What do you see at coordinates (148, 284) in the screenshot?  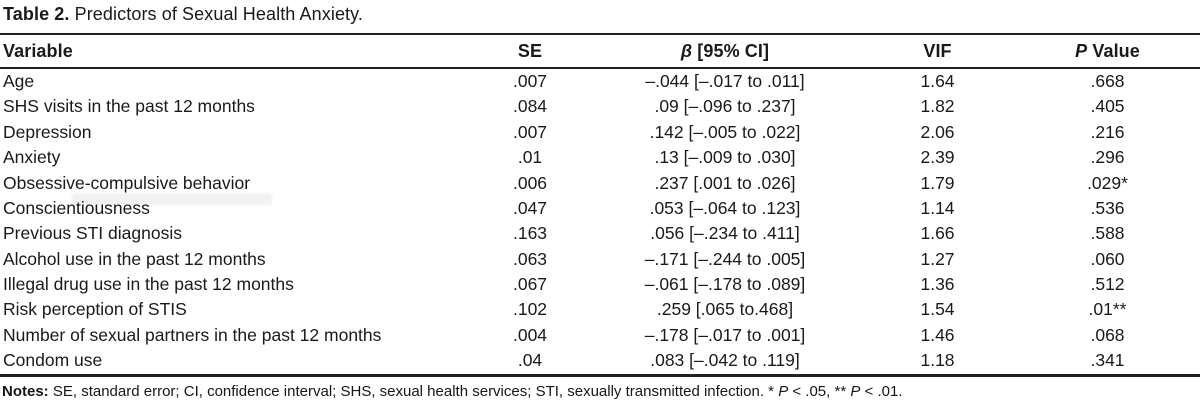 I see `cell-variable: Illegal drug use in the past 12 months` at bounding box center [148, 284].